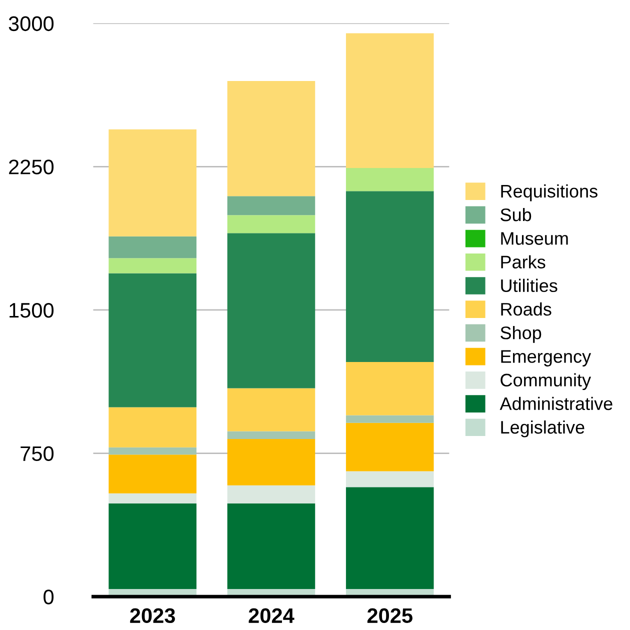  What do you see at coordinates (526, 309) in the screenshot?
I see `legend-label: Roads` at bounding box center [526, 309].